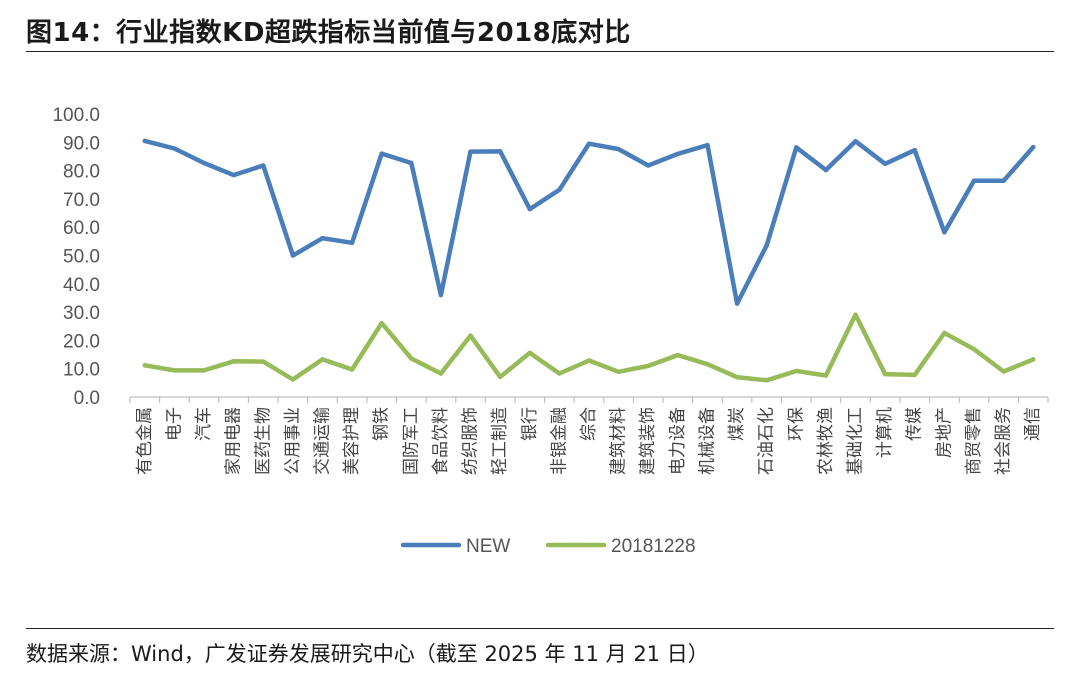 Image resolution: width=1080 pixels, height=682 pixels. What do you see at coordinates (856, 441) in the screenshot?
I see `x-tick-label: 基础化工` at bounding box center [856, 441].